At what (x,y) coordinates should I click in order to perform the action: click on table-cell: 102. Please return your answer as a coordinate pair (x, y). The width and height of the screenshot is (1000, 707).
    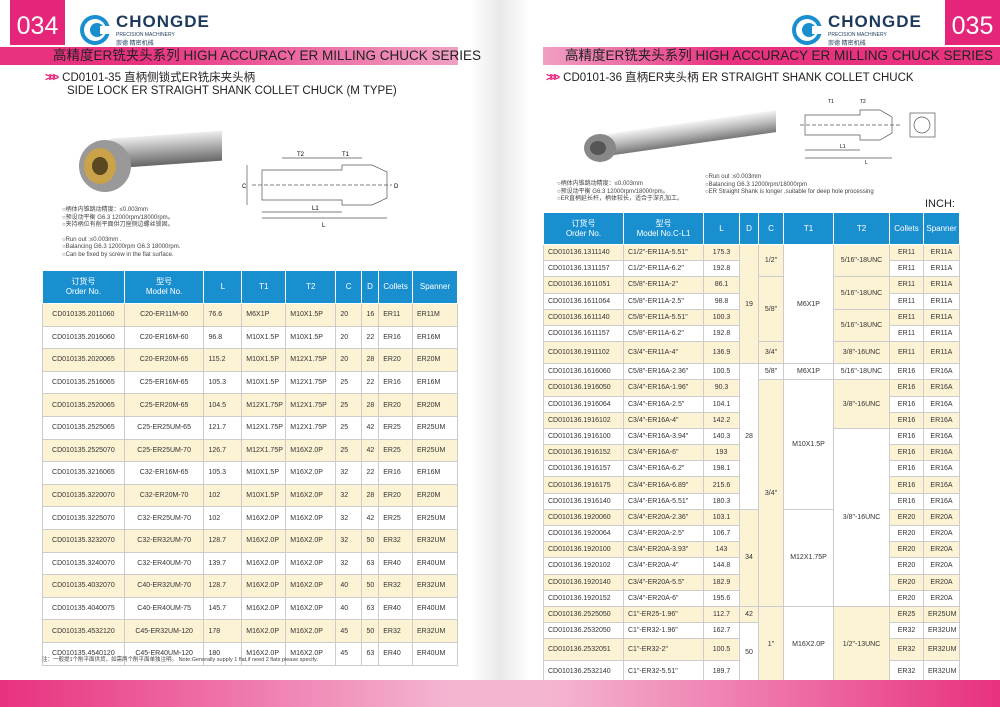
    Looking at the image, I should click on (223, 518).